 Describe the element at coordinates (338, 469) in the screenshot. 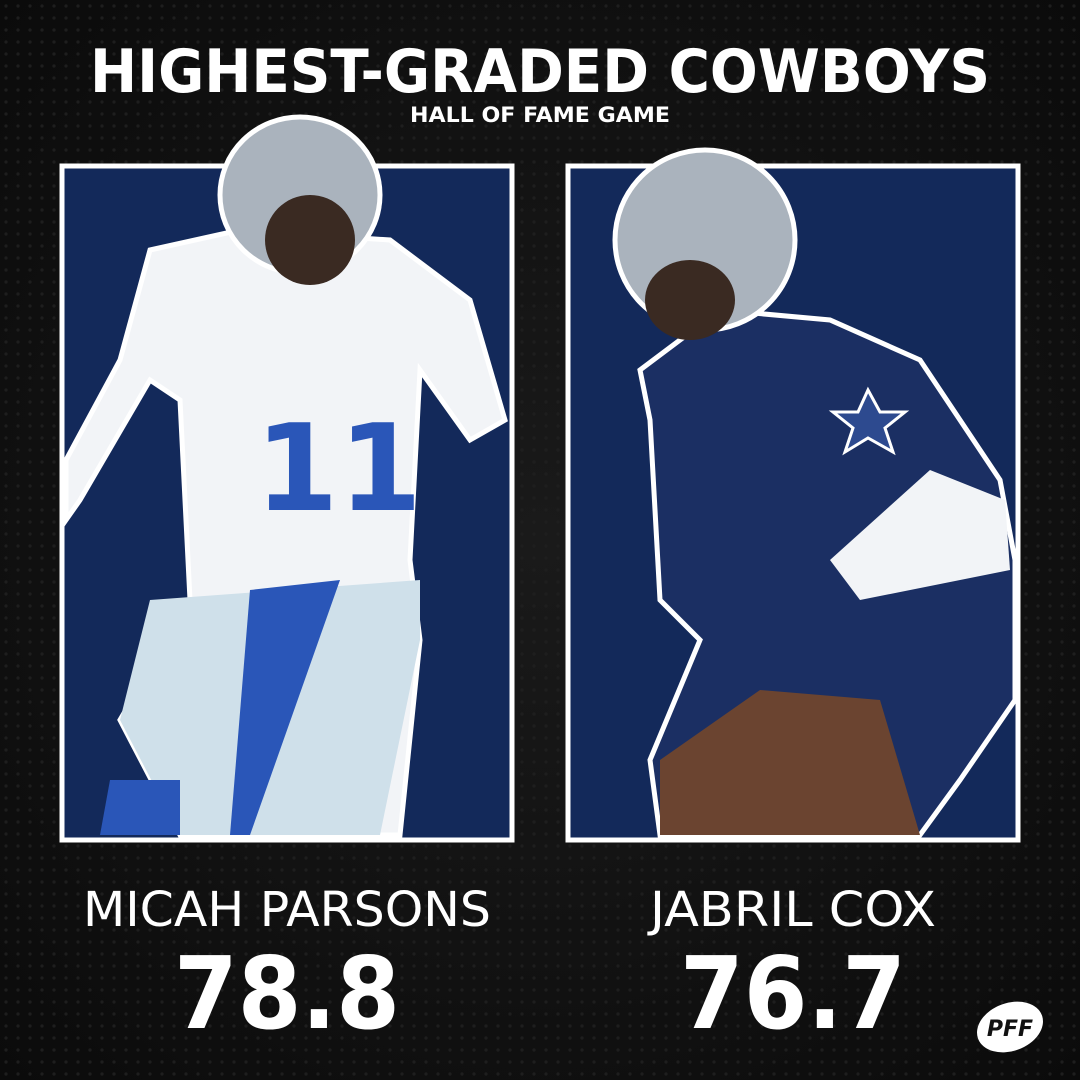

I see `jersey-number: 11` at that location.